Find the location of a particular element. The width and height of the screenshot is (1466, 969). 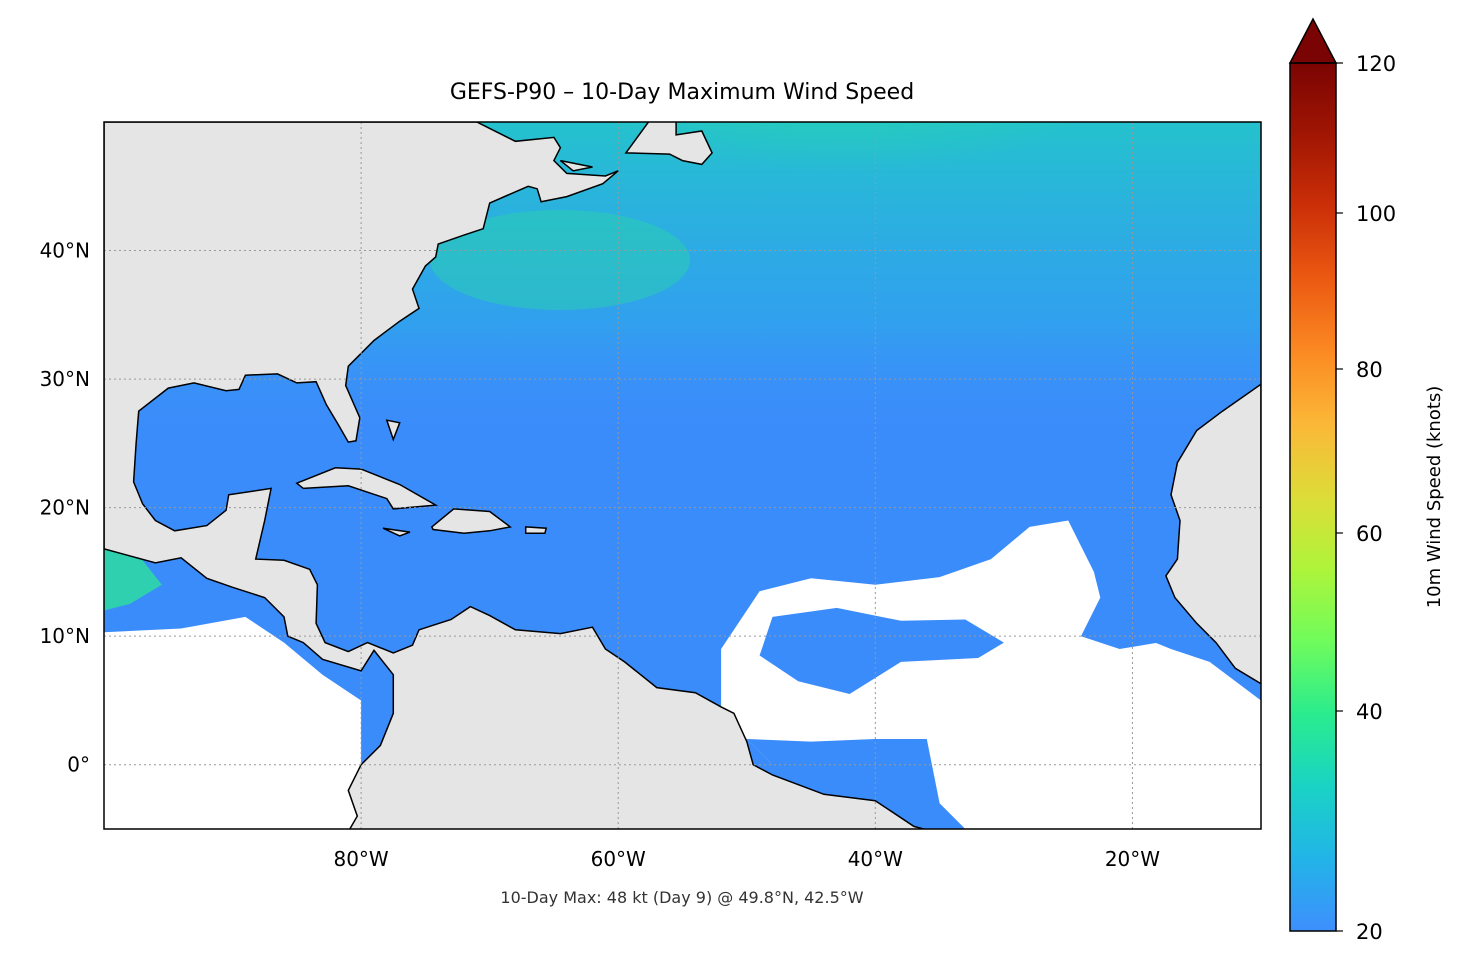

colorbar-gradient is located at coordinates (1313, 497).